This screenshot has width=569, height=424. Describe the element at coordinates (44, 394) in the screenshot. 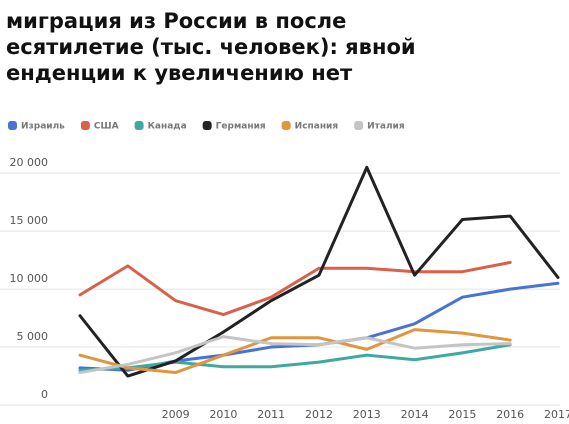

I see `y-tick-label: 0` at that location.